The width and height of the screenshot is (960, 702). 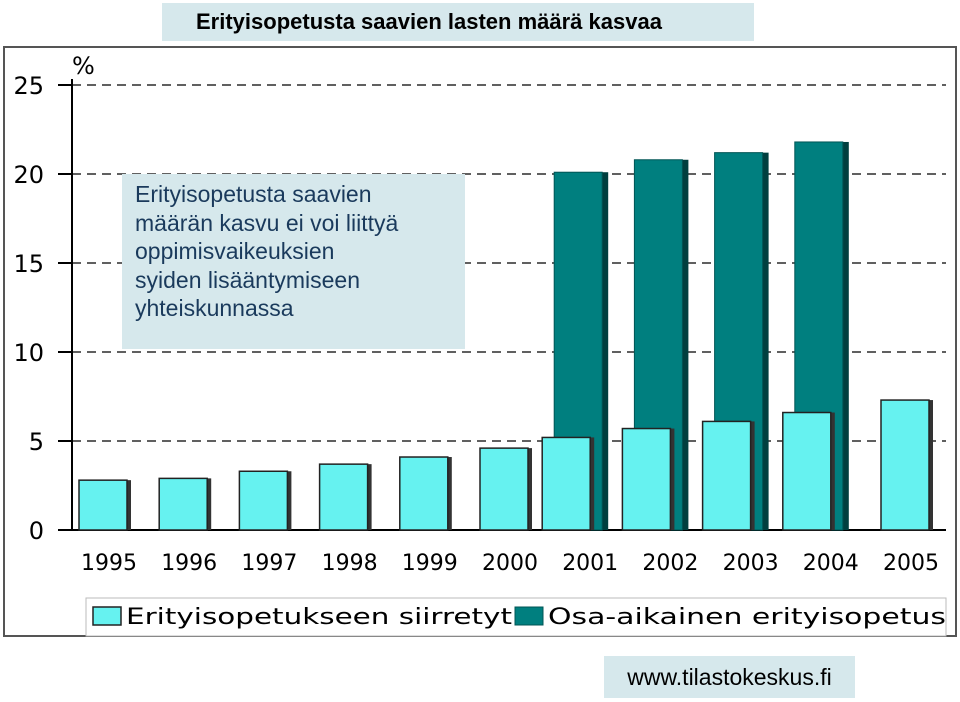 What do you see at coordinates (253, 194) in the screenshot?
I see `annotation-line: Erityisopetusta saavien` at bounding box center [253, 194].